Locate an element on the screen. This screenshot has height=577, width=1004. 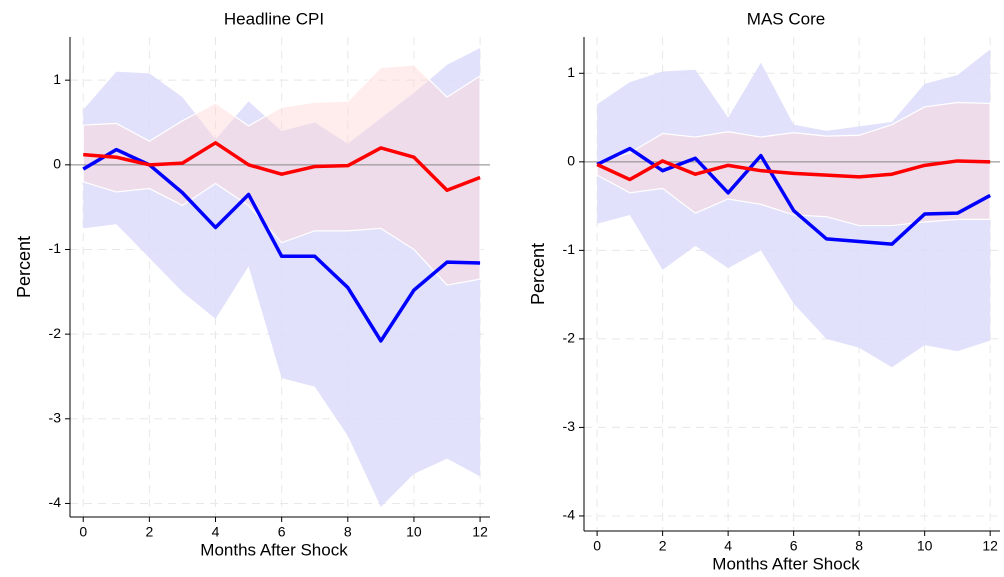
confidence-band is located at coordinates (793, 164).